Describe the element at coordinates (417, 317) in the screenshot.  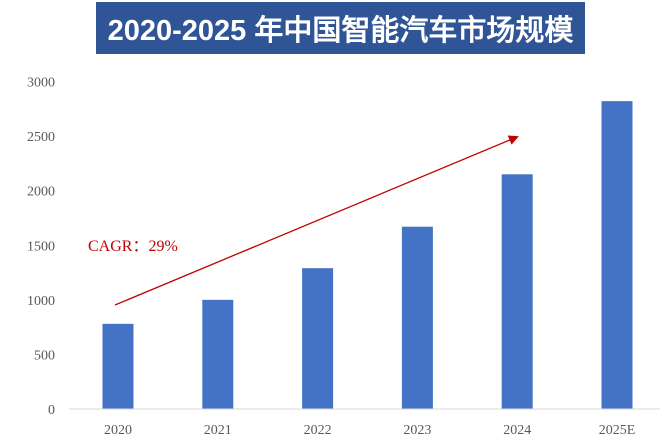
I see `bar-2023` at that location.